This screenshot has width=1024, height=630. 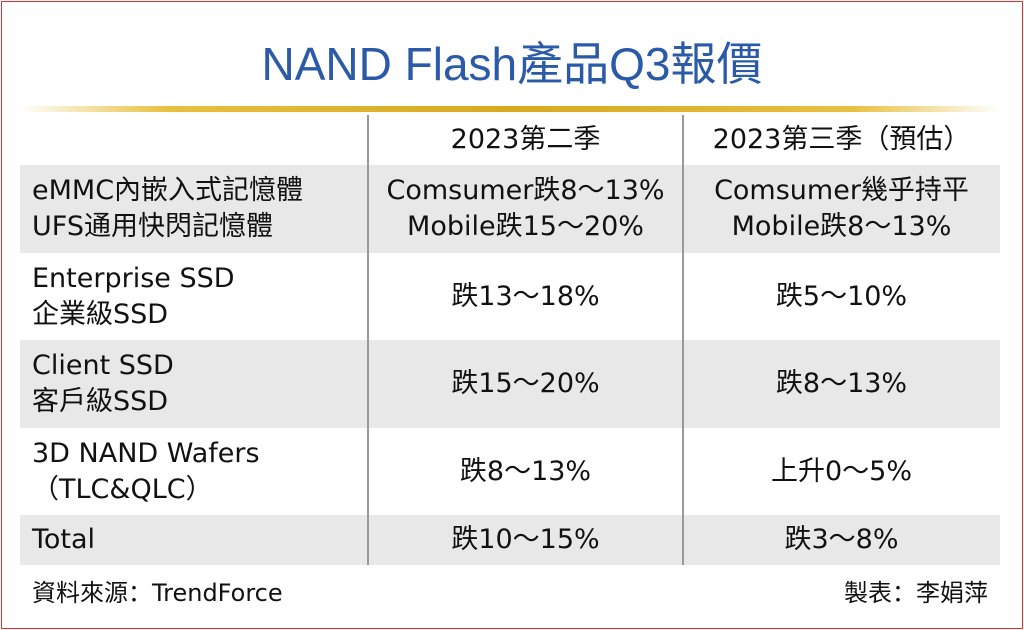 I want to click on cell-line: Mobile跌8～13%, so click(x=841, y=226).